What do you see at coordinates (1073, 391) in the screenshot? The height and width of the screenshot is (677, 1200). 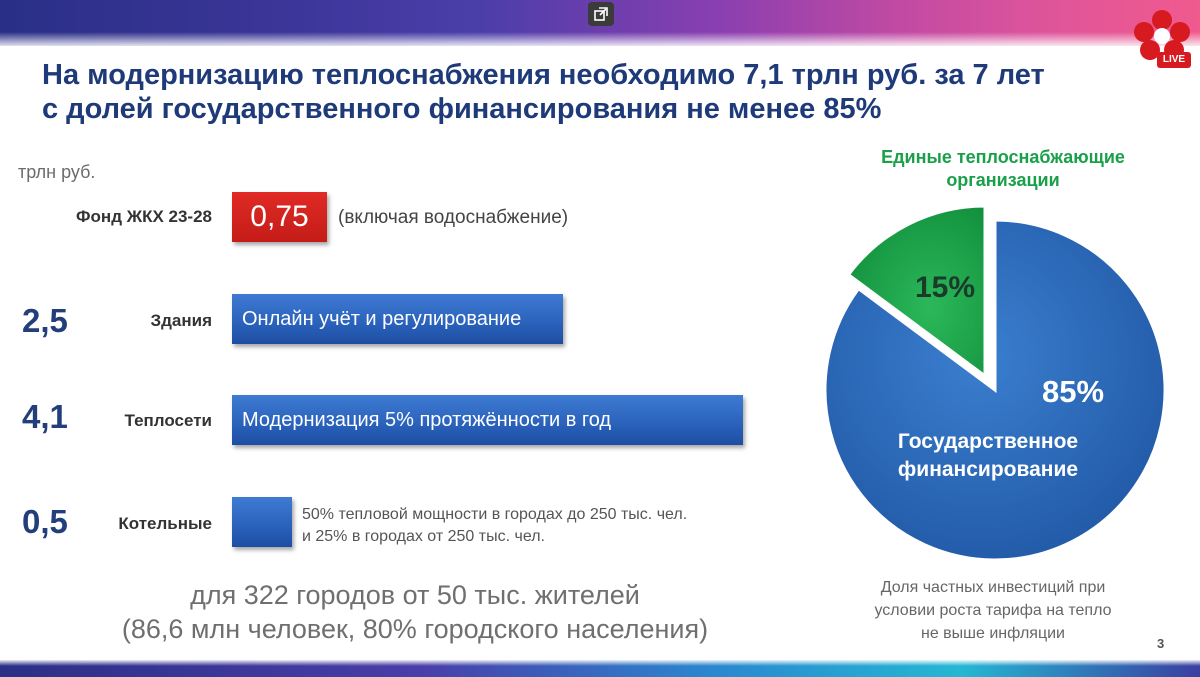 I see `pie-blue-percent: 85%` at bounding box center [1073, 391].